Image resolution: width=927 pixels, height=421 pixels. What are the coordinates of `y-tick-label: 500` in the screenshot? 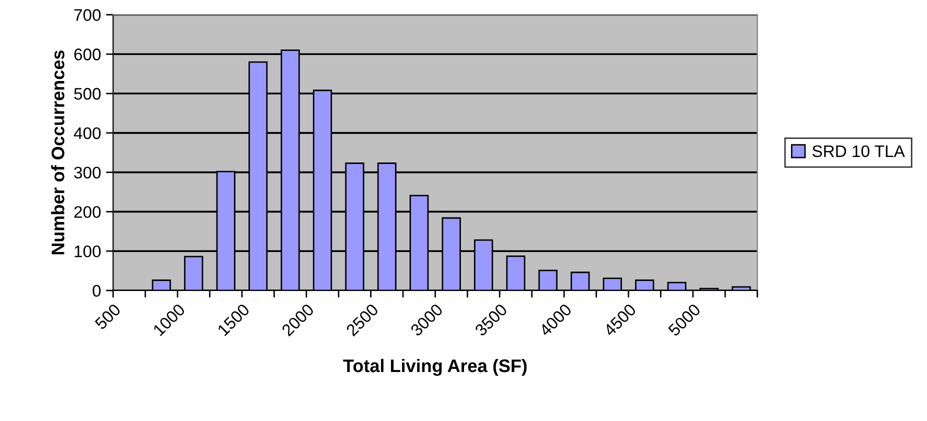 It's located at (87, 94).